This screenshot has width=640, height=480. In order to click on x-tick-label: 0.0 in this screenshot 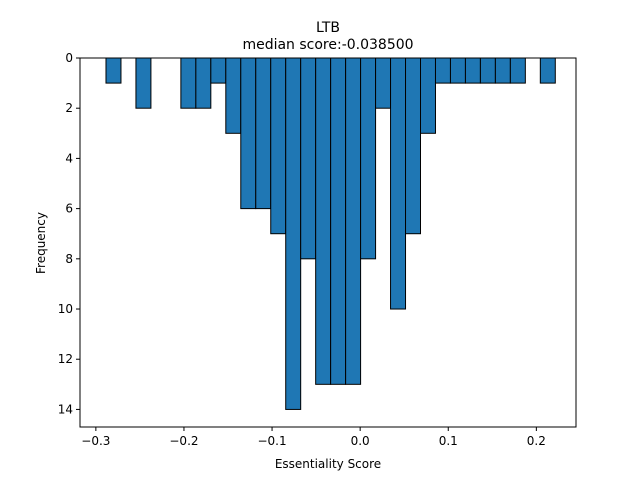, I will do `click(360, 441)`.